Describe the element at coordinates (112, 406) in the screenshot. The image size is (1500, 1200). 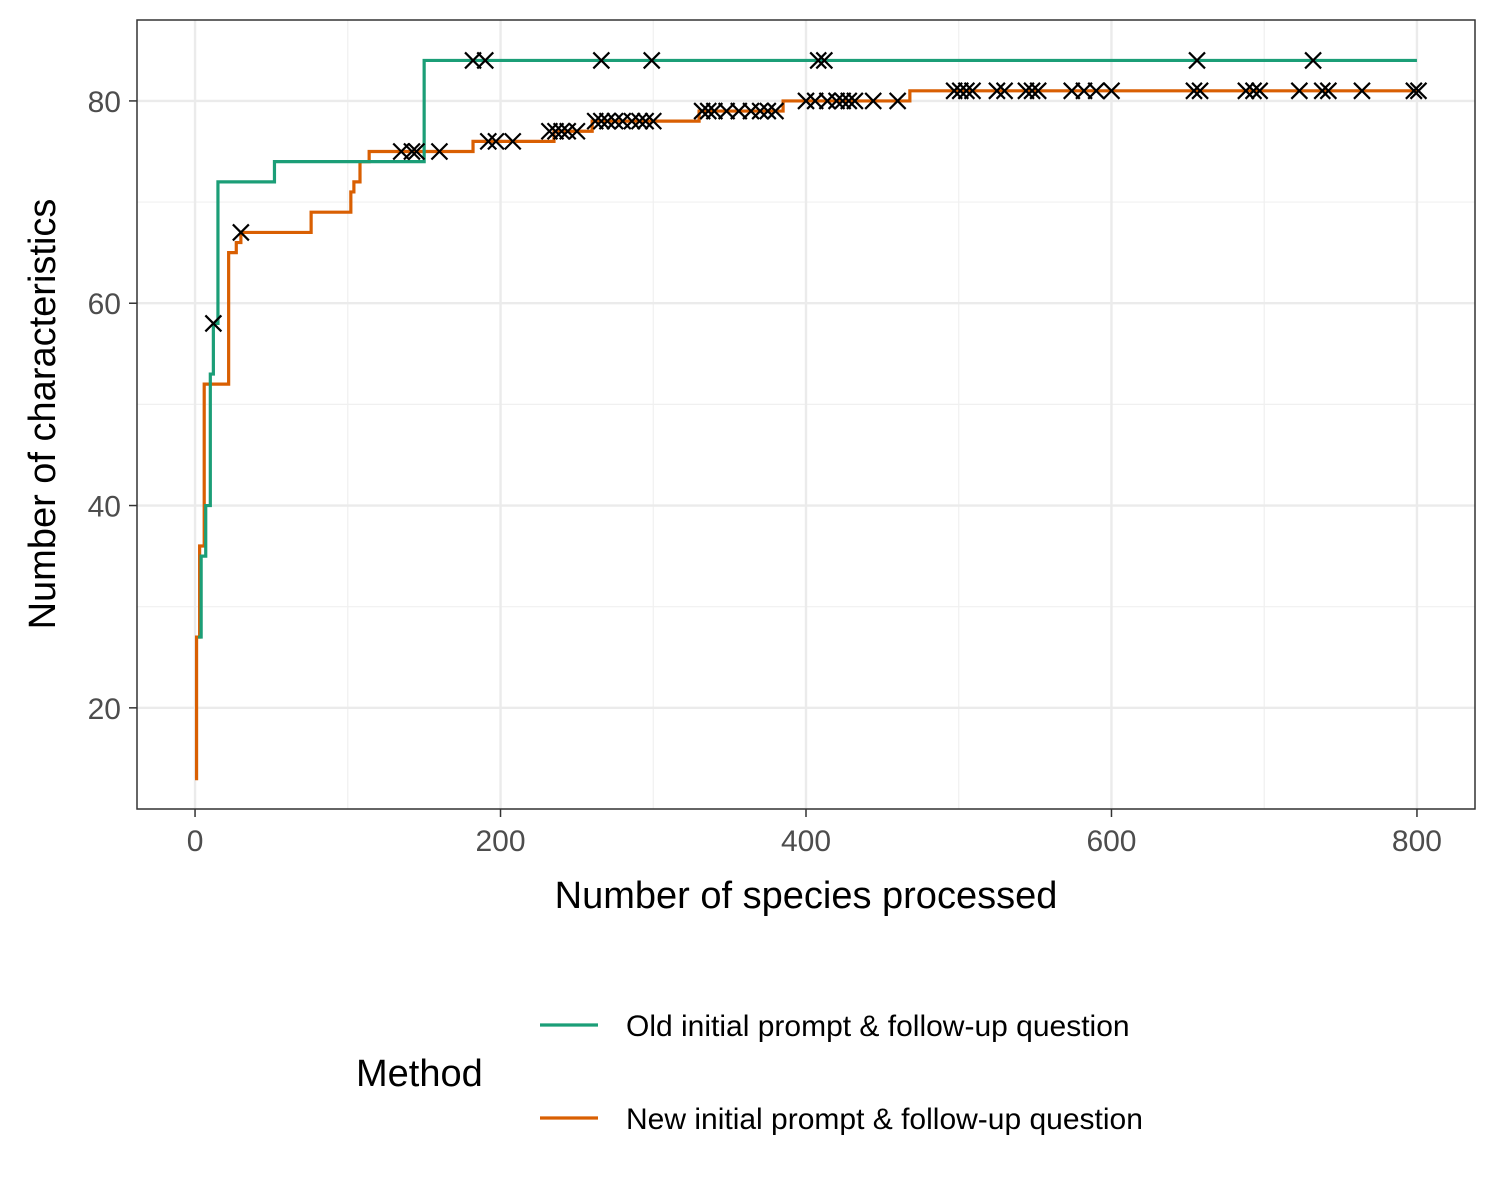
I see `y-axis: 20 40 60 80` at that location.